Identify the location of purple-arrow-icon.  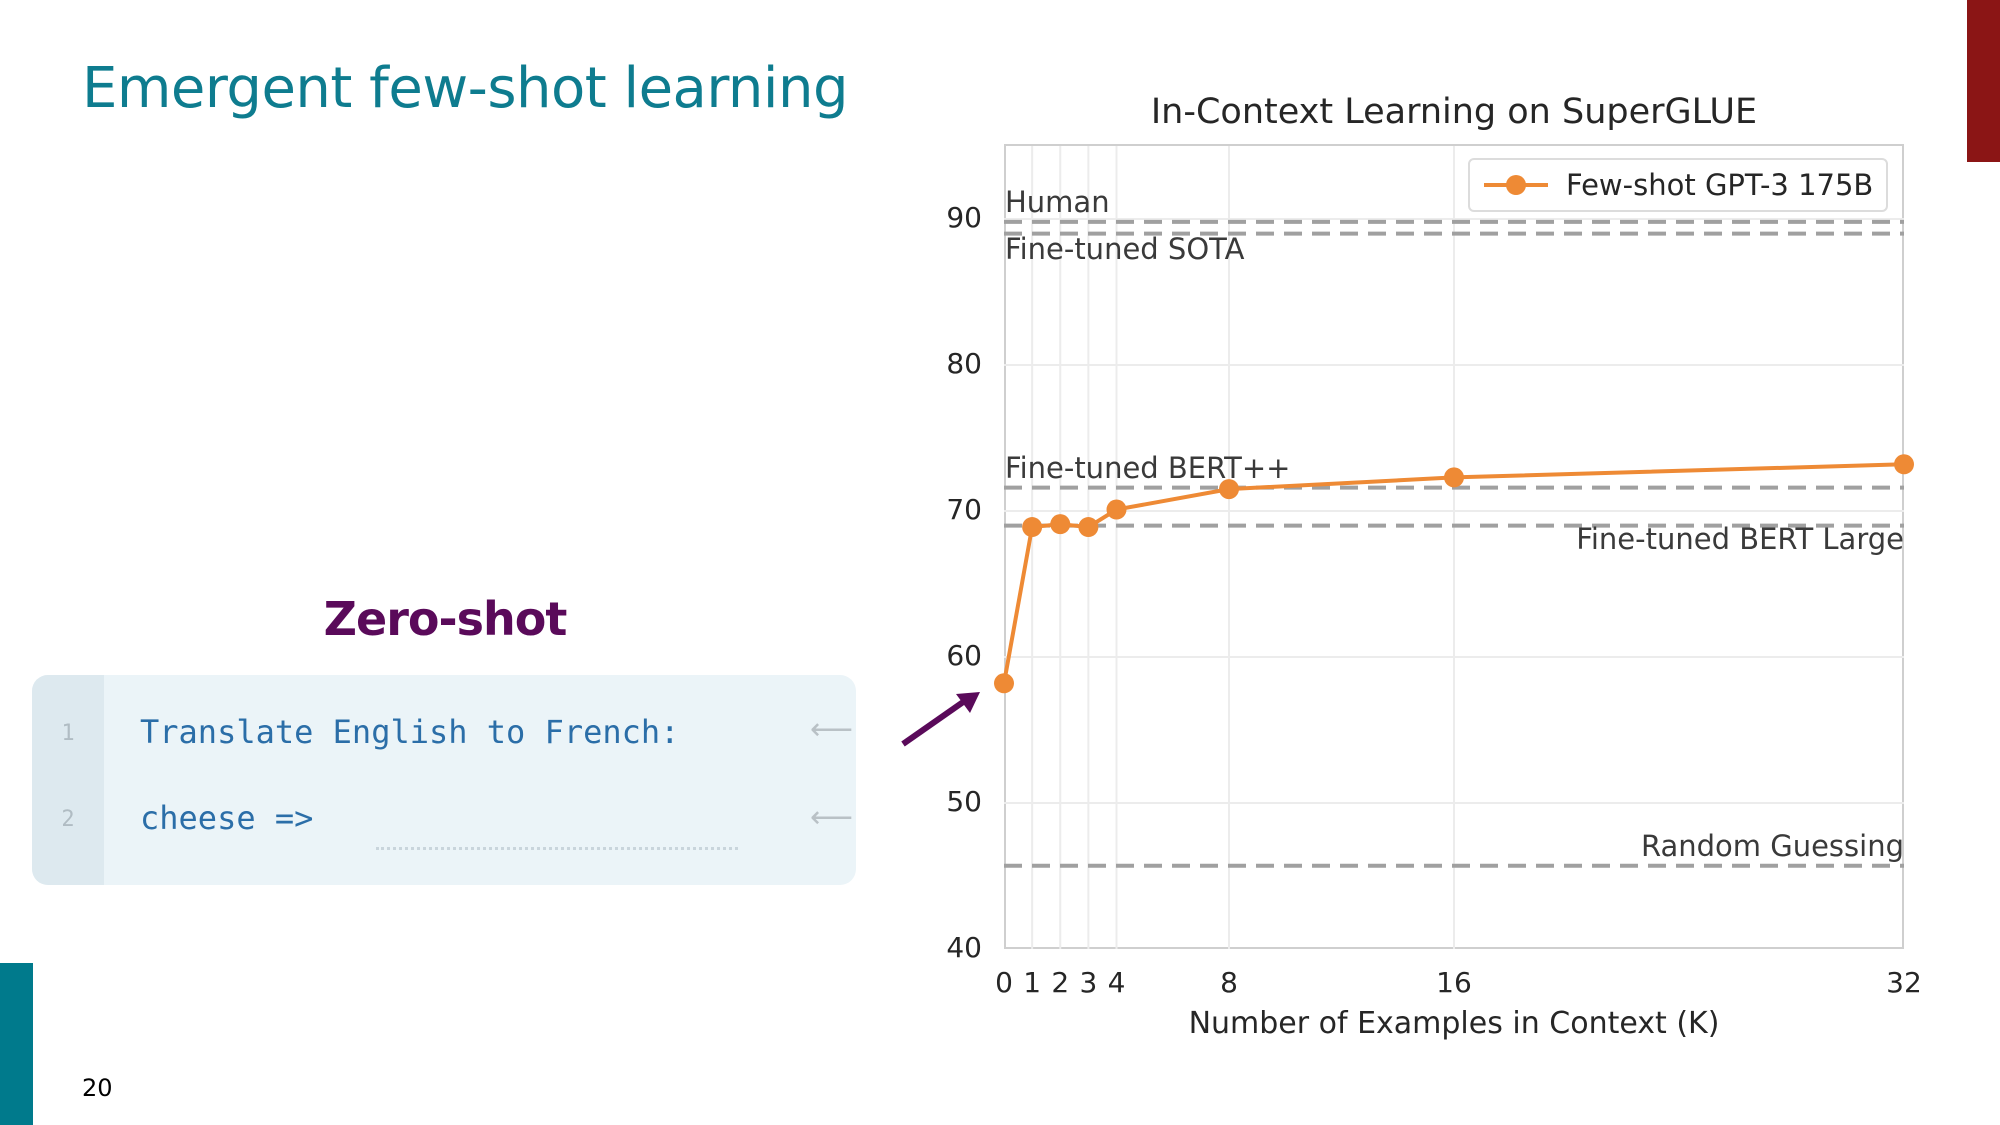
(940, 719).